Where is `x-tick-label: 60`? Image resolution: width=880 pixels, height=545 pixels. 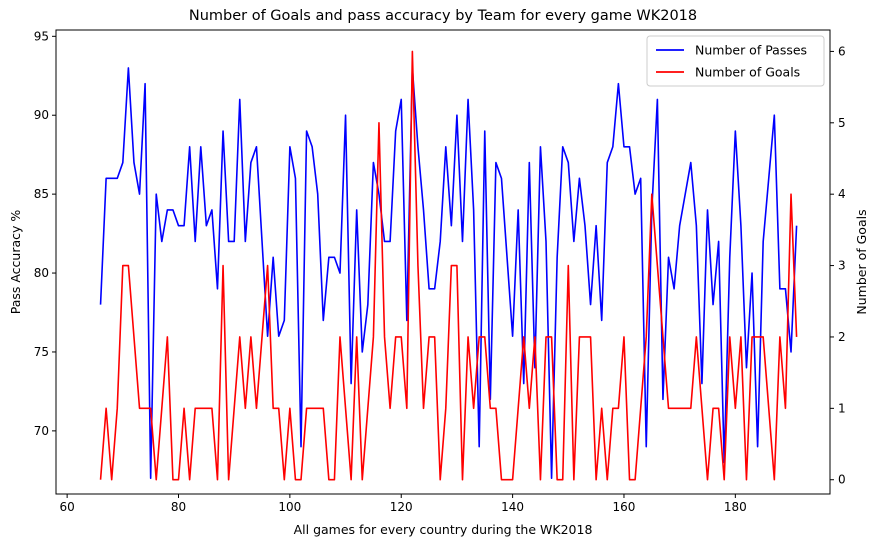 x-tick-label: 60 is located at coordinates (66, 507).